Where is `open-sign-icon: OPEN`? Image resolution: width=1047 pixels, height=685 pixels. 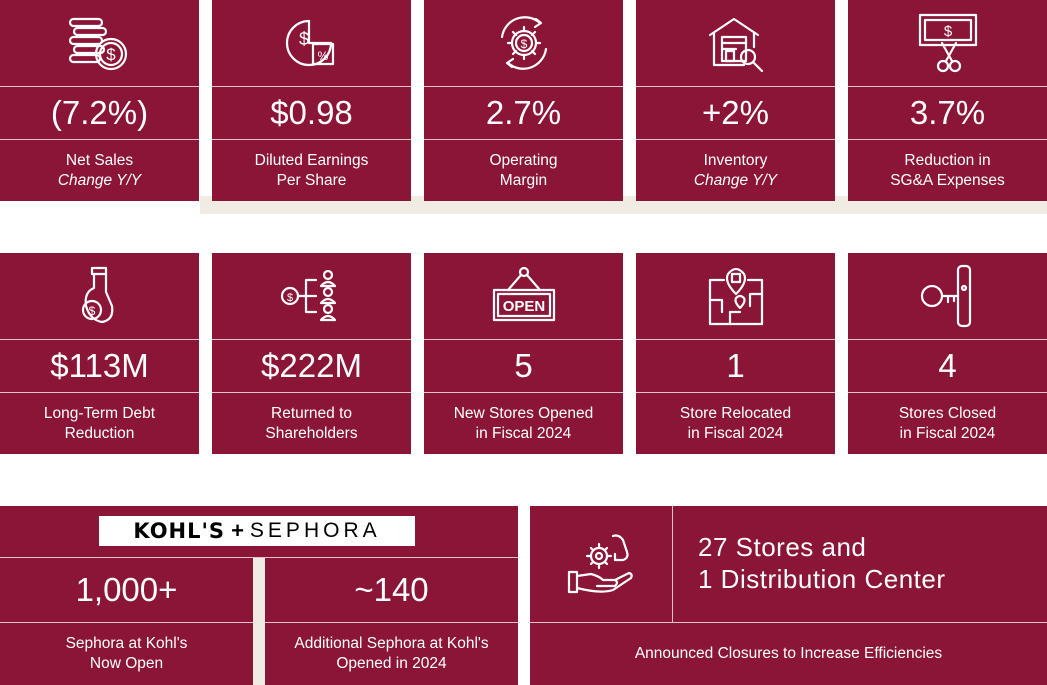 open-sign-icon: OPEN is located at coordinates (523, 296).